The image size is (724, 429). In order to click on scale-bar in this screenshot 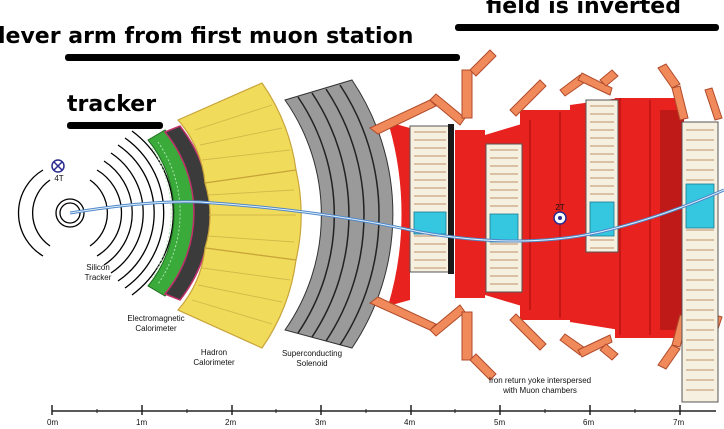, I will do `click(383, 410)`.